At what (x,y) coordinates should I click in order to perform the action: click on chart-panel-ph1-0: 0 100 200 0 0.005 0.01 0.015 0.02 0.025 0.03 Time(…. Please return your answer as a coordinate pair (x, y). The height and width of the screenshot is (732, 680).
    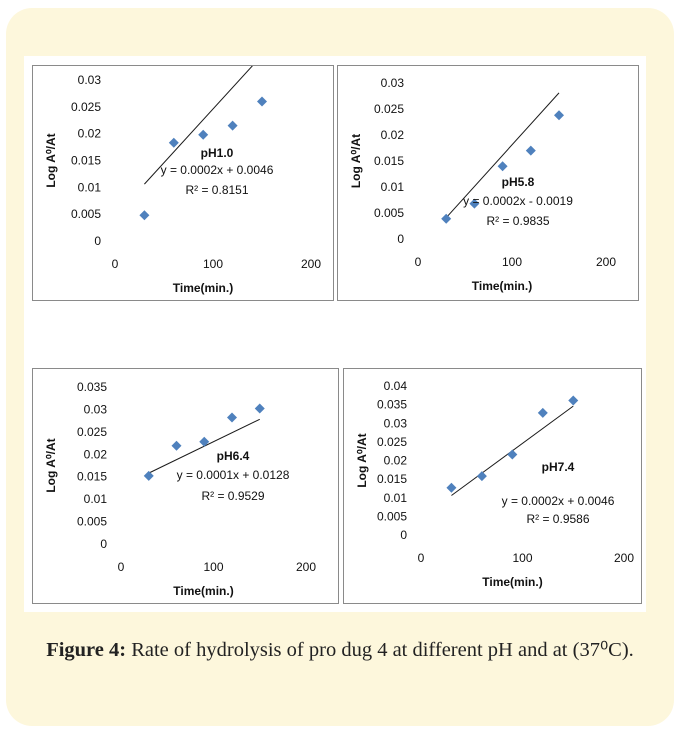
    Looking at the image, I should click on (183, 183).